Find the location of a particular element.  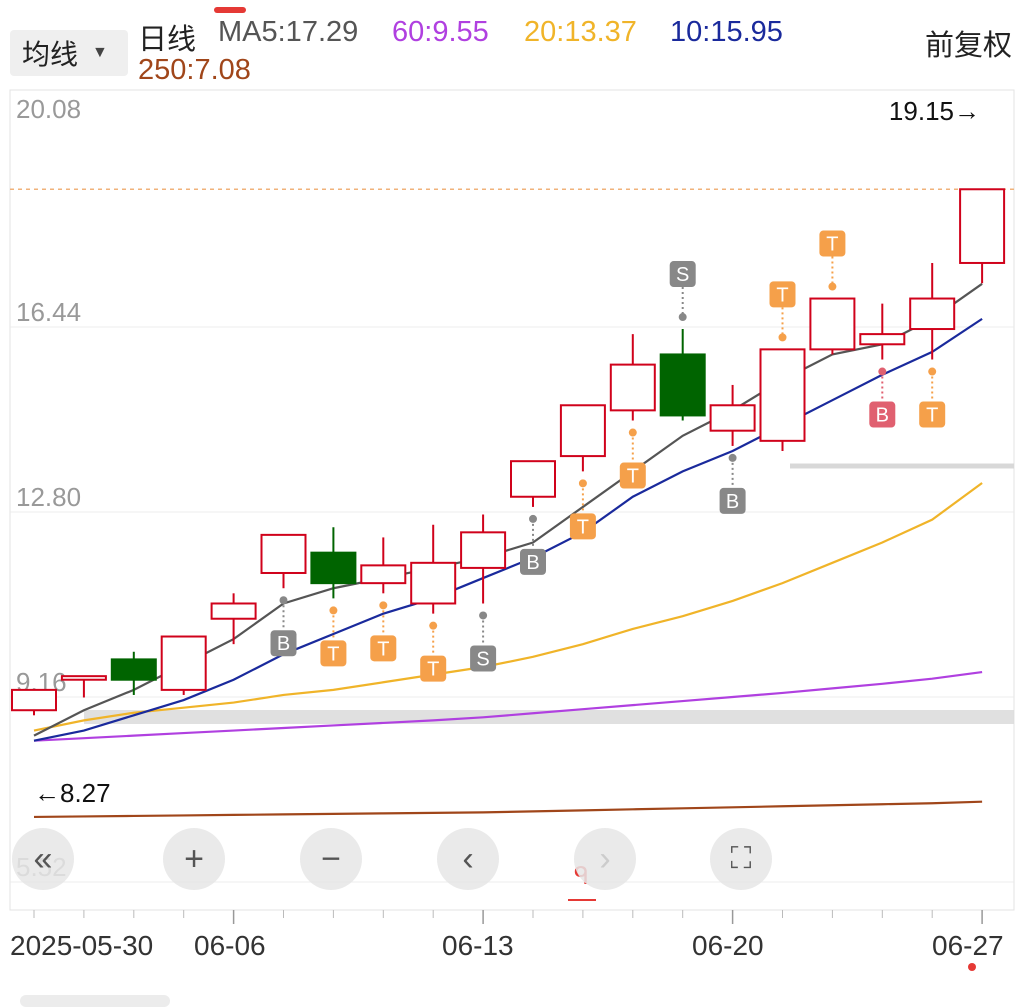

zoom-out-icon: − is located at coordinates (331, 859).